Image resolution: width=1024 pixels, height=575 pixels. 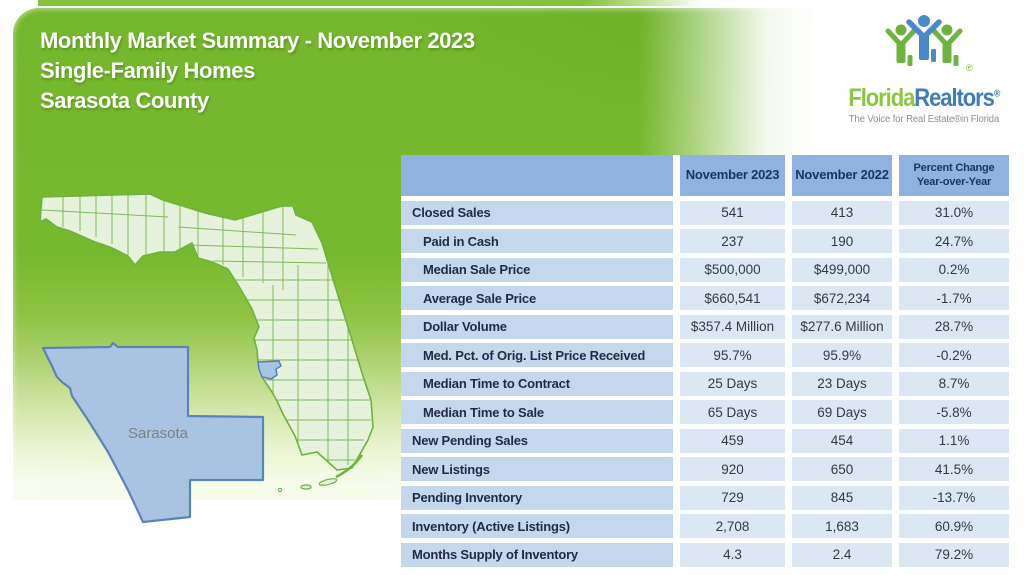 I want to click on row-label: Average Sale Price, so click(x=537, y=298).